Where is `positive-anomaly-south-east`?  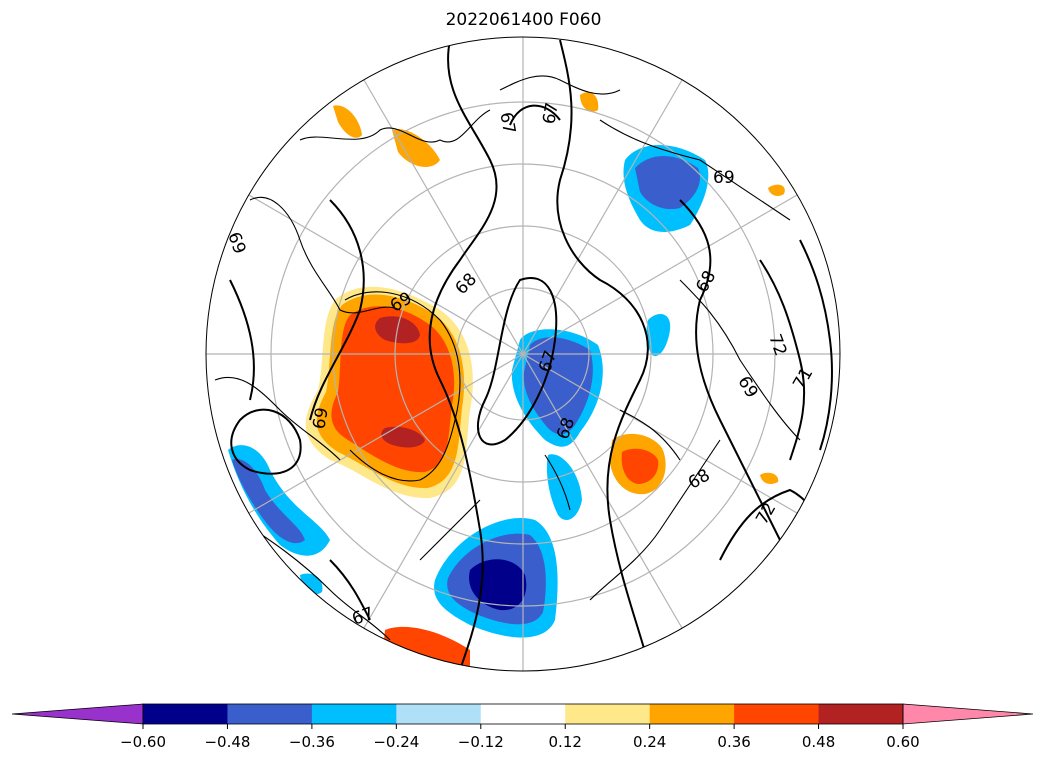 positive-anomaly-south-east is located at coordinates (769, 478).